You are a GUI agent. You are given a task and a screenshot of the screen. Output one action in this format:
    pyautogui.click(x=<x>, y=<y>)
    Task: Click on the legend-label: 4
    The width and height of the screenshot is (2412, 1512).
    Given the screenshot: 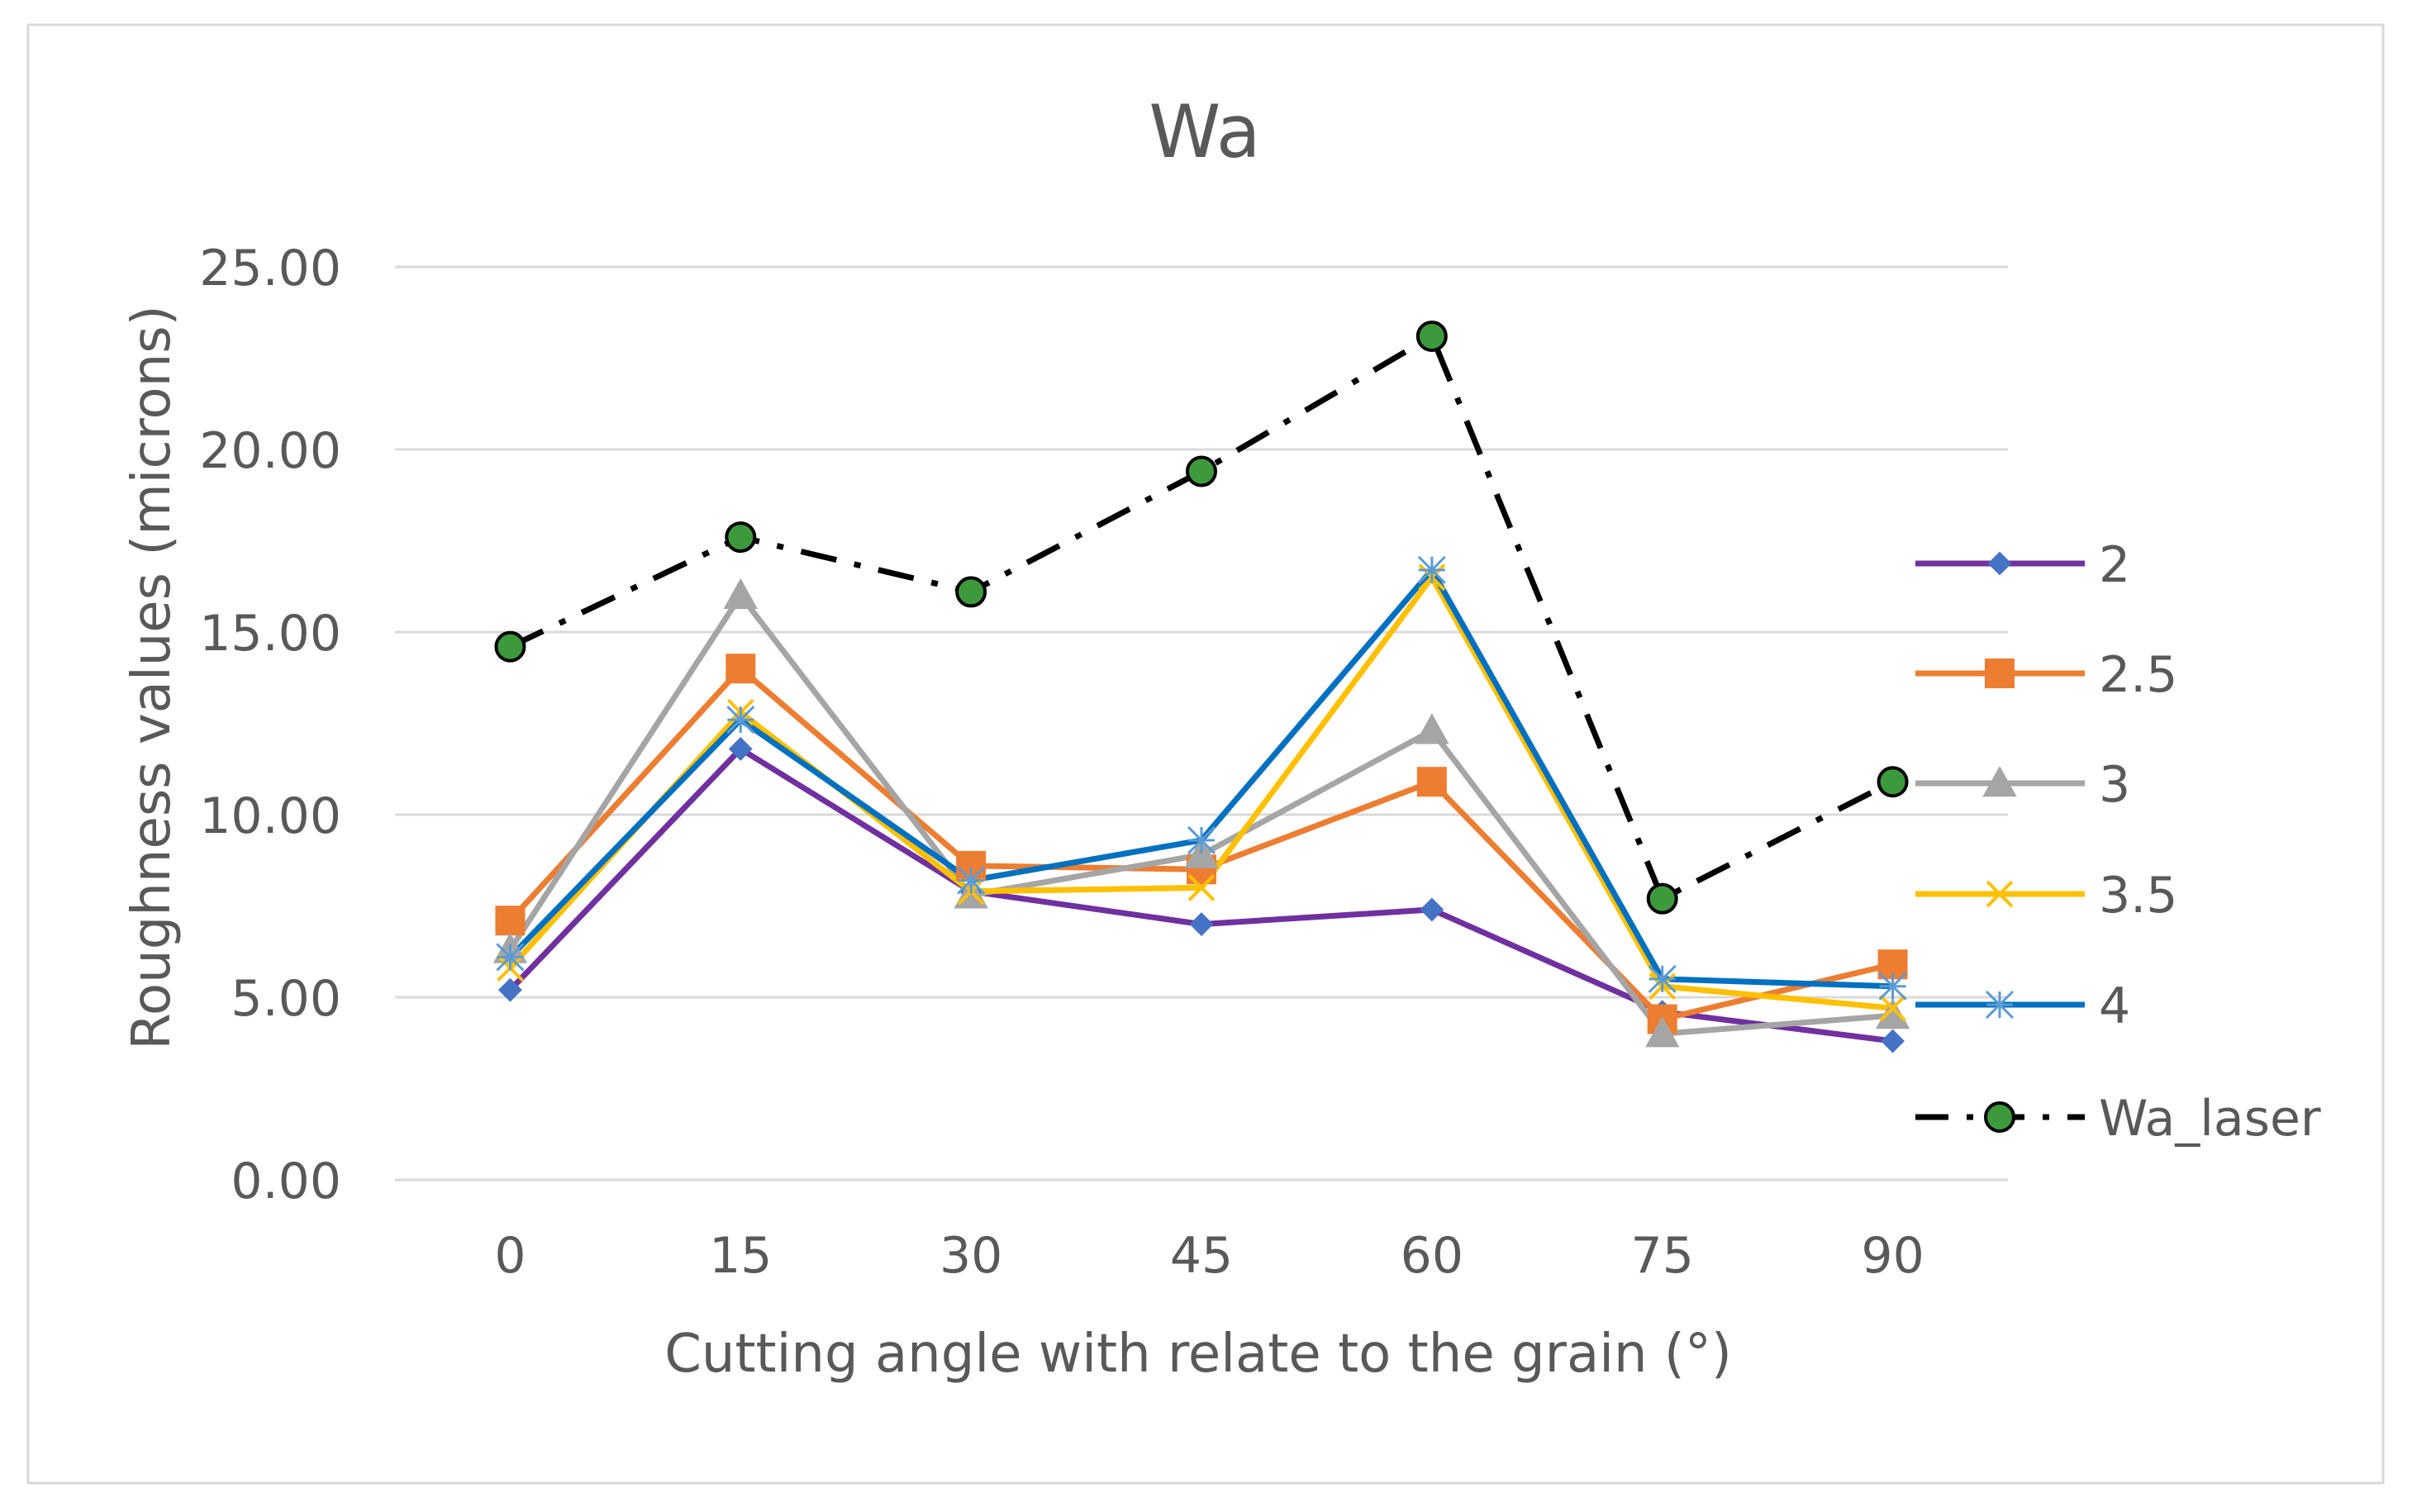 What is the action you would take?
    pyautogui.click(x=2114, y=1006)
    